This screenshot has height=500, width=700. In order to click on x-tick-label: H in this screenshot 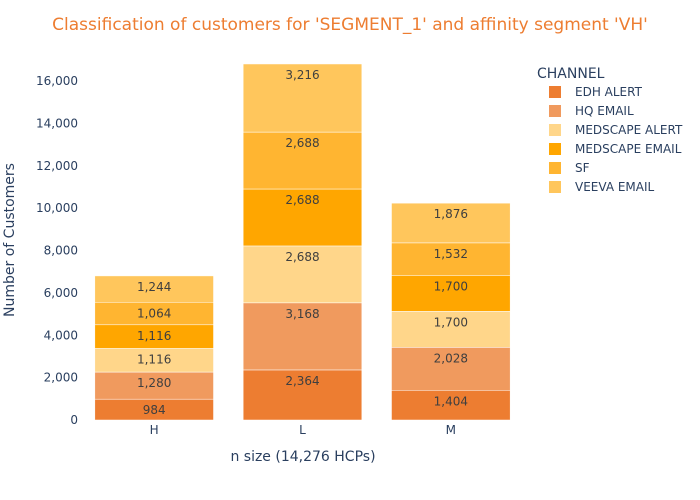, I will do `click(154, 430)`.